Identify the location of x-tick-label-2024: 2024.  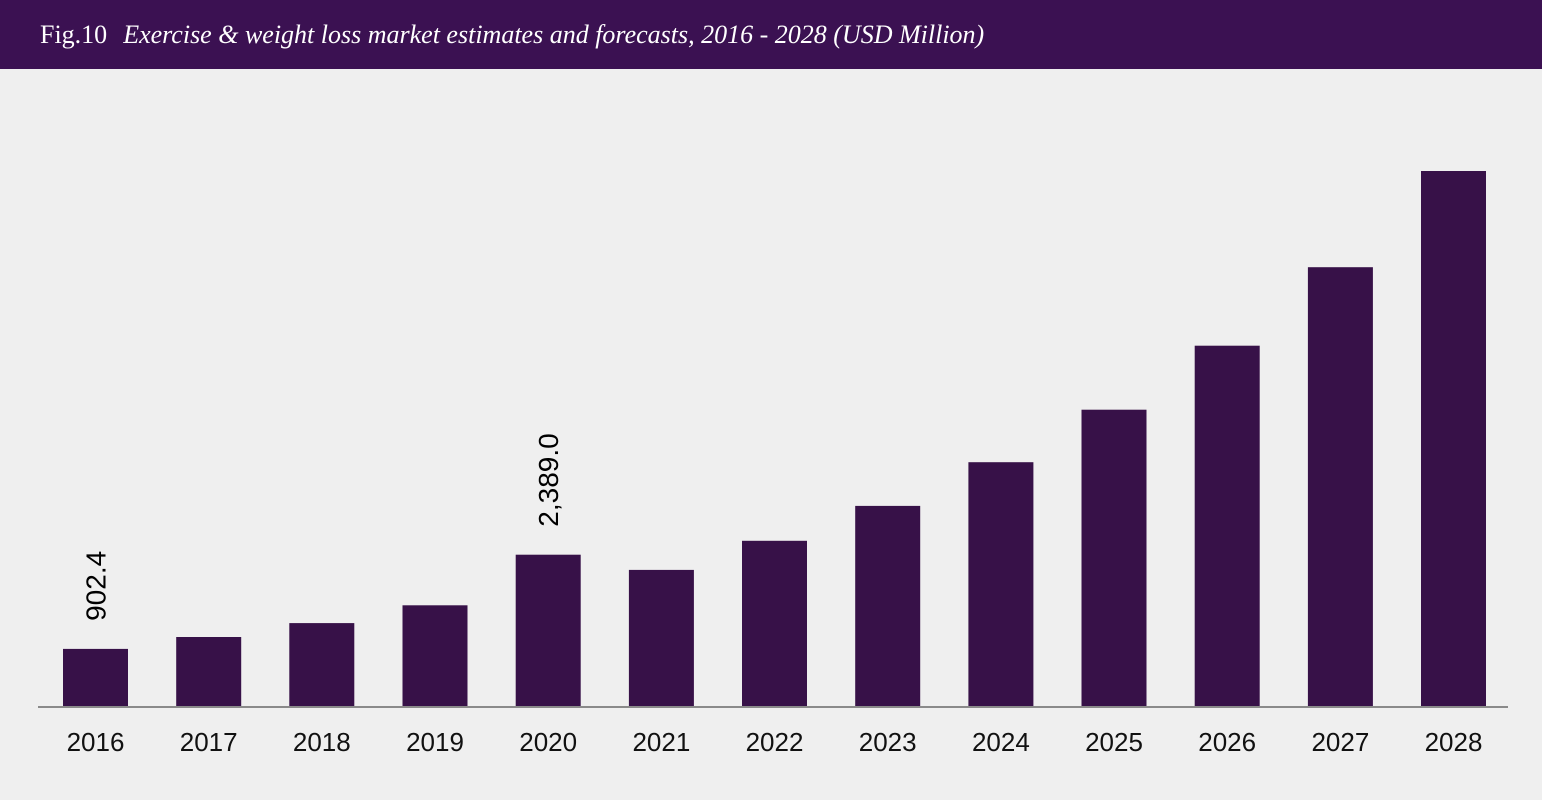
(1001, 742).